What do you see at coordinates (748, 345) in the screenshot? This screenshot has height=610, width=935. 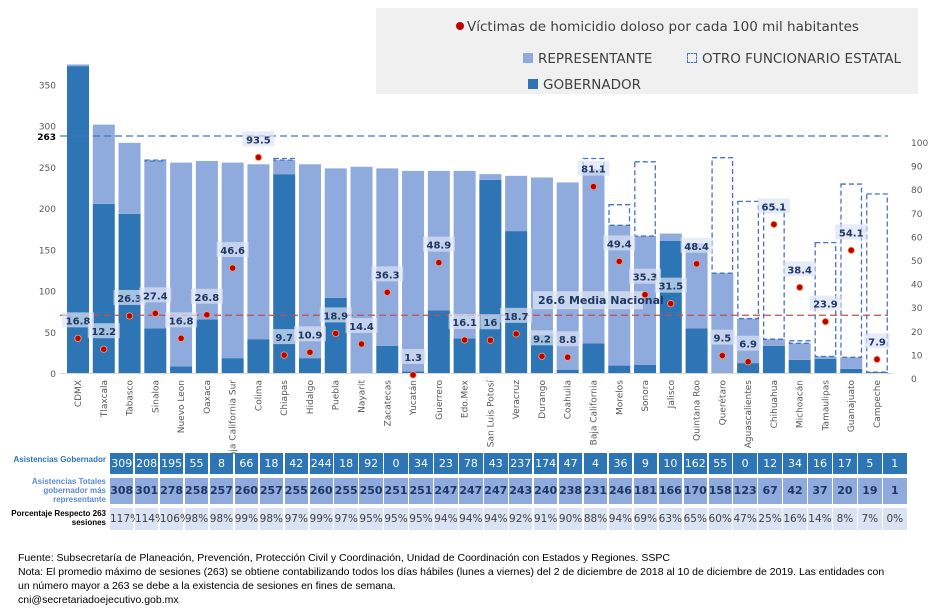 I see `victims-data-label: 6.9` at bounding box center [748, 345].